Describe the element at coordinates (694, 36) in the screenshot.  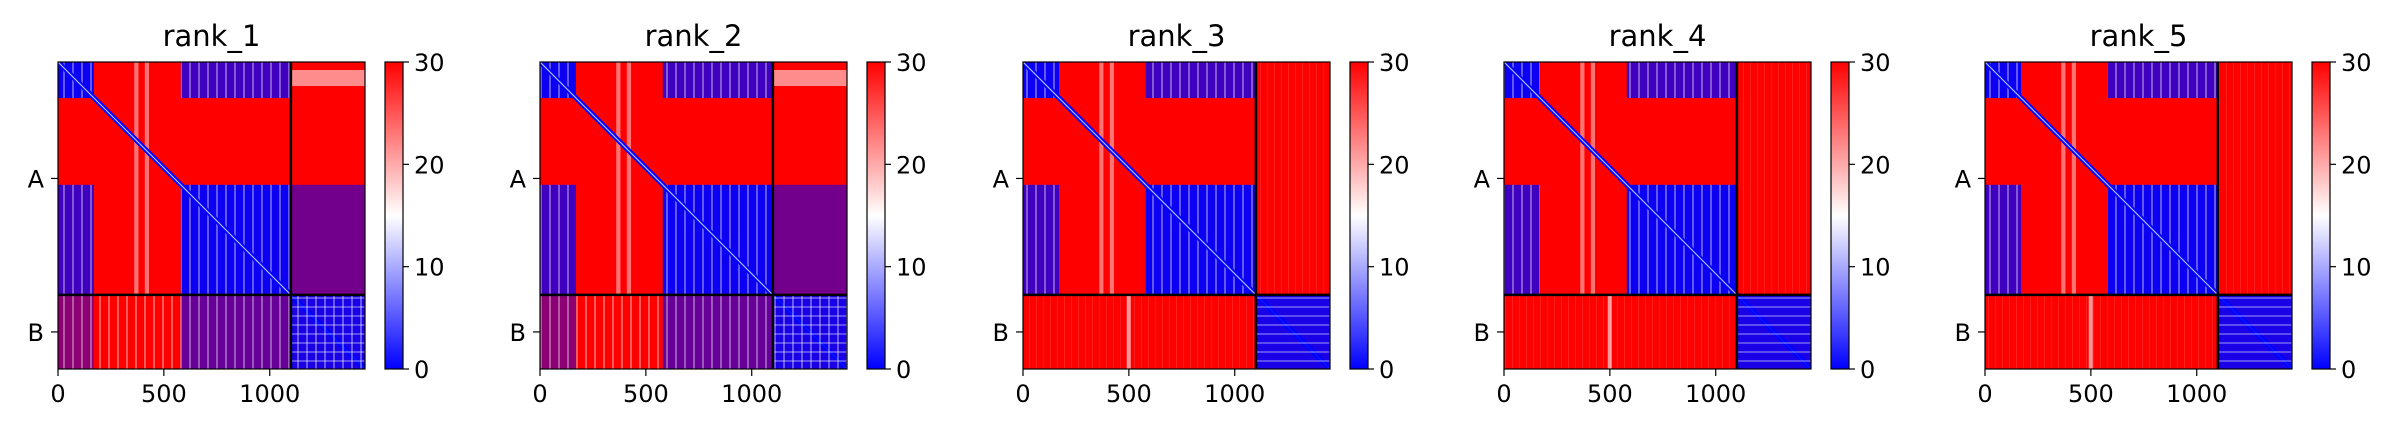
I see `chart-title: rank_2` at that location.